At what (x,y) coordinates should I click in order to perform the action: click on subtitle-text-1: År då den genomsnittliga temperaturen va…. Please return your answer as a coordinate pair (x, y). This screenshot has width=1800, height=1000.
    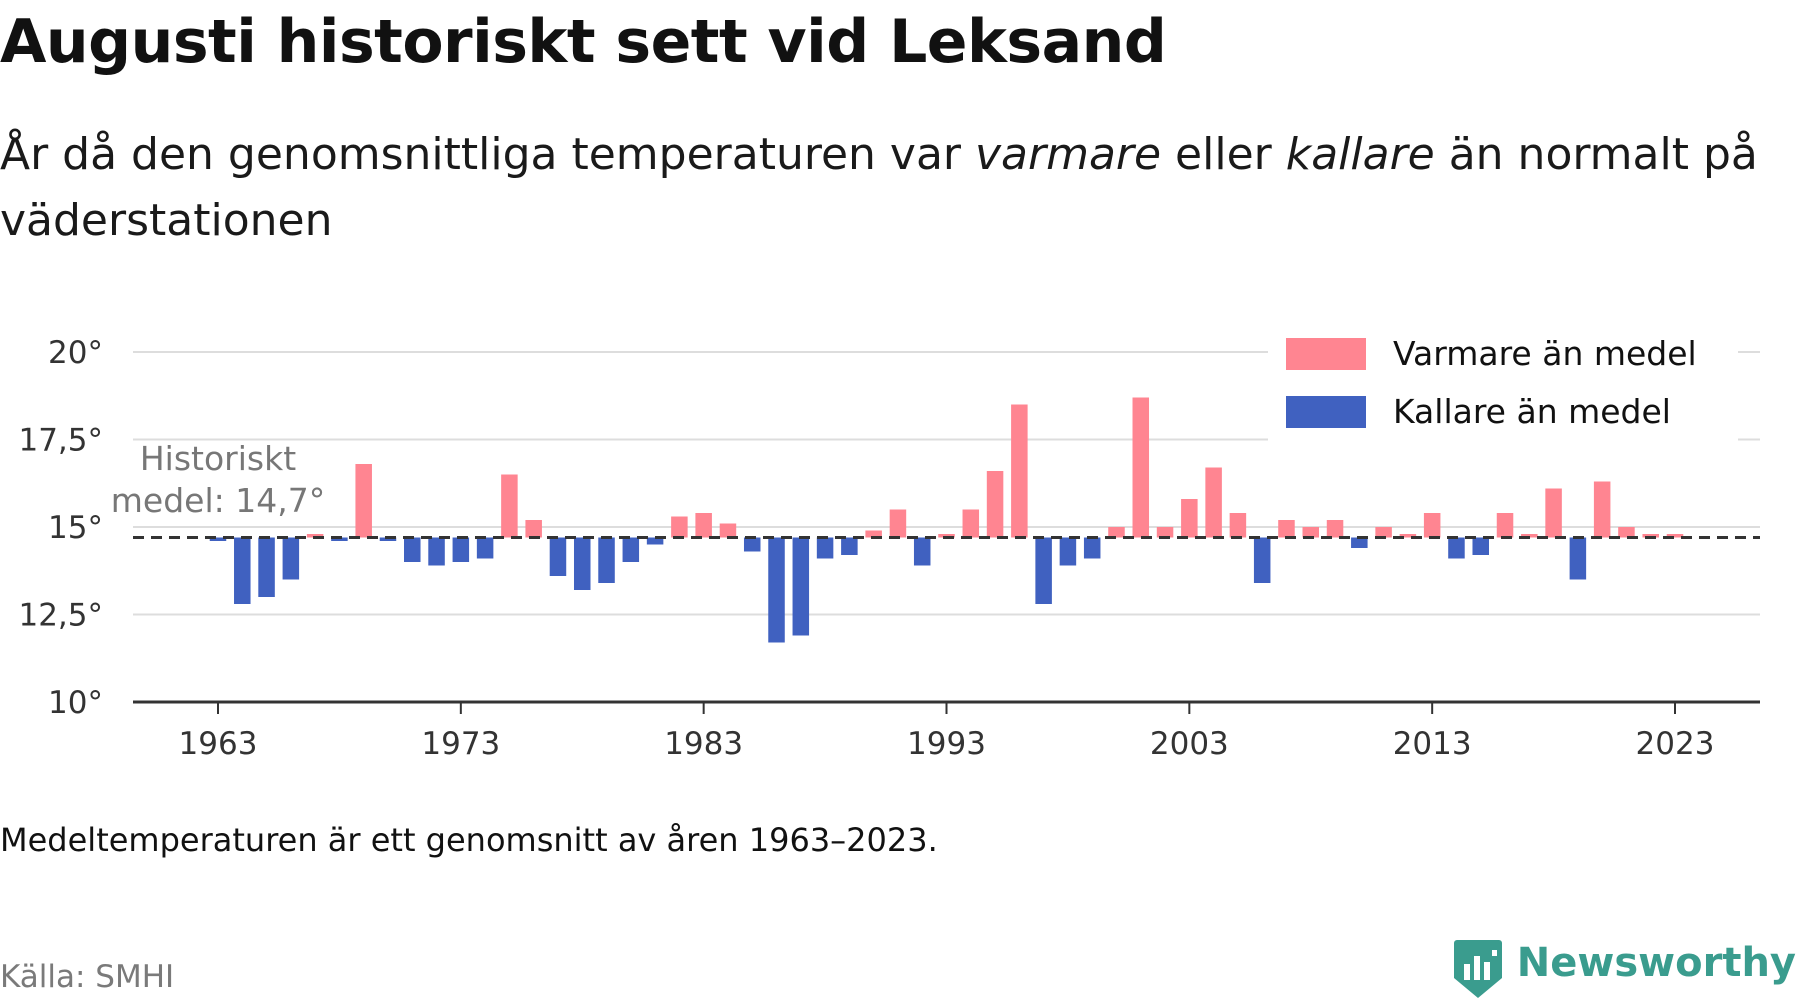
    Looking at the image, I should click on (487, 154).